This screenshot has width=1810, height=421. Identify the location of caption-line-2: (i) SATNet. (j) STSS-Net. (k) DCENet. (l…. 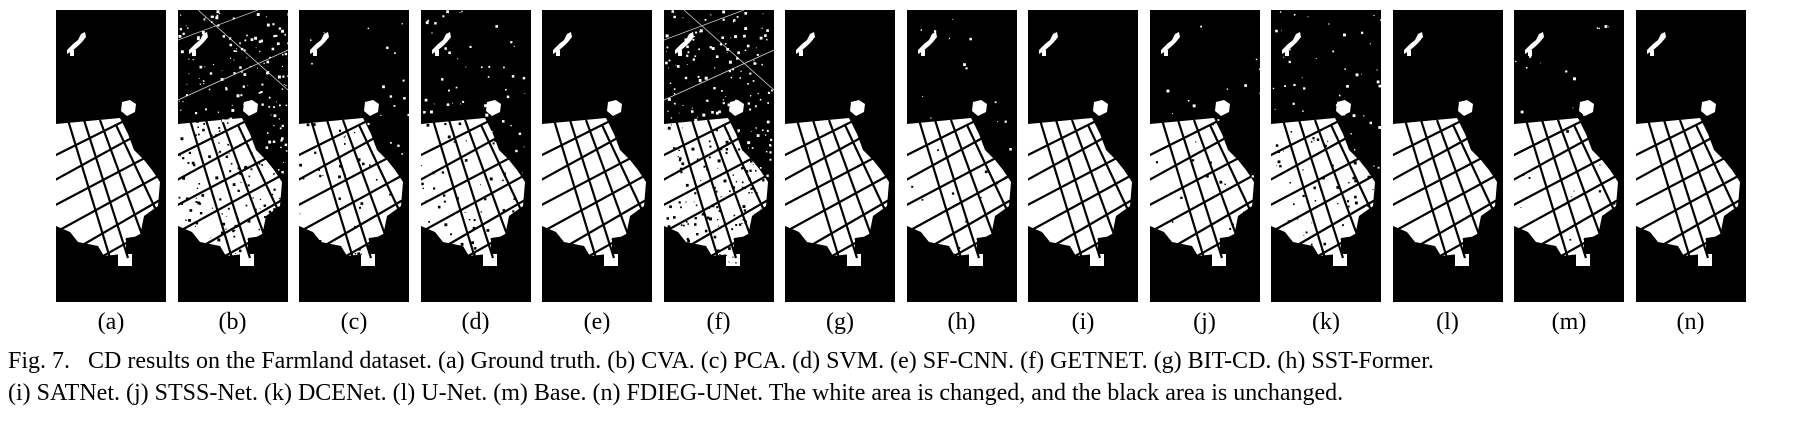
(676, 393).